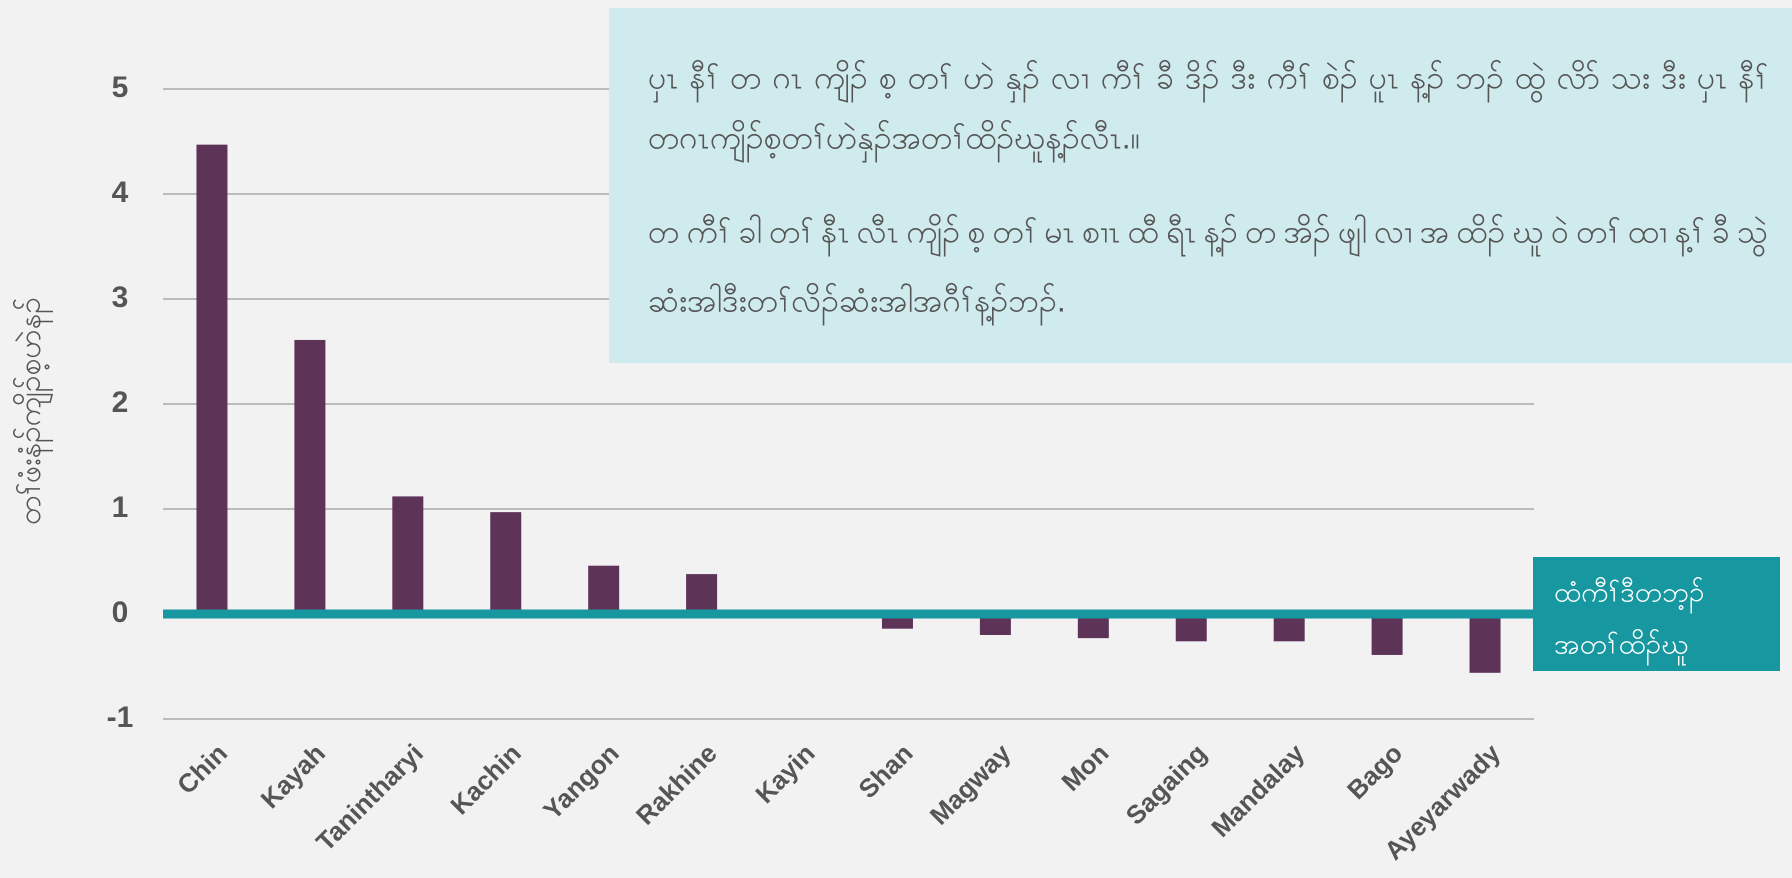 This screenshot has height=878, width=1792. What do you see at coordinates (120, 507) in the screenshot?
I see `y-tick-label: 1` at bounding box center [120, 507].